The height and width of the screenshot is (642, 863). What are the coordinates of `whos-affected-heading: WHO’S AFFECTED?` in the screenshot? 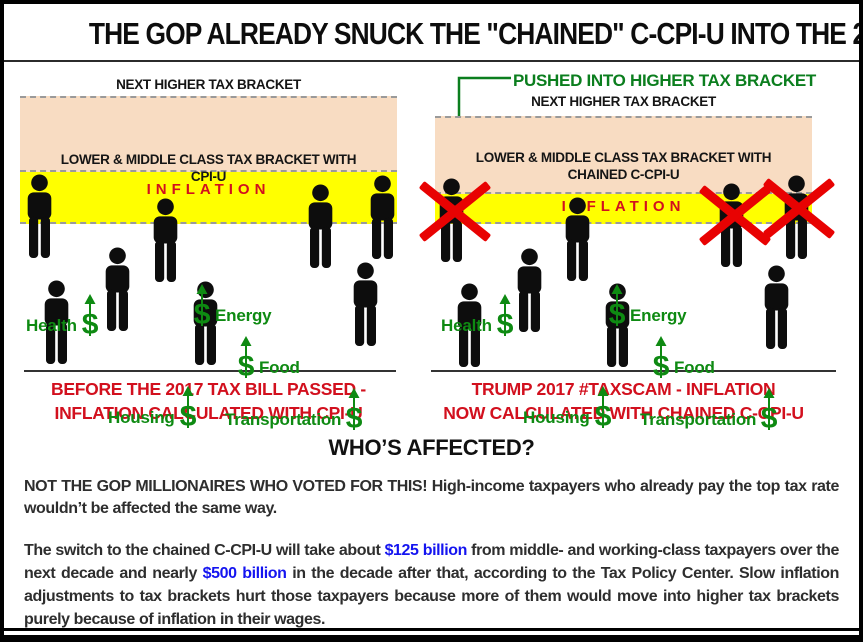 It's located at (431, 447).